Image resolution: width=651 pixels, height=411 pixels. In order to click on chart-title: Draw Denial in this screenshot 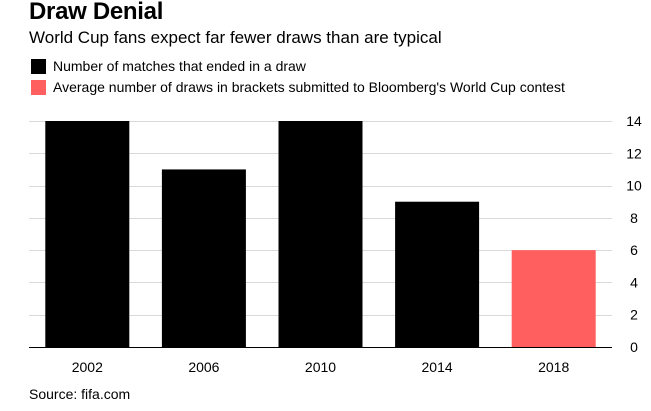, I will do `click(96, 12)`.